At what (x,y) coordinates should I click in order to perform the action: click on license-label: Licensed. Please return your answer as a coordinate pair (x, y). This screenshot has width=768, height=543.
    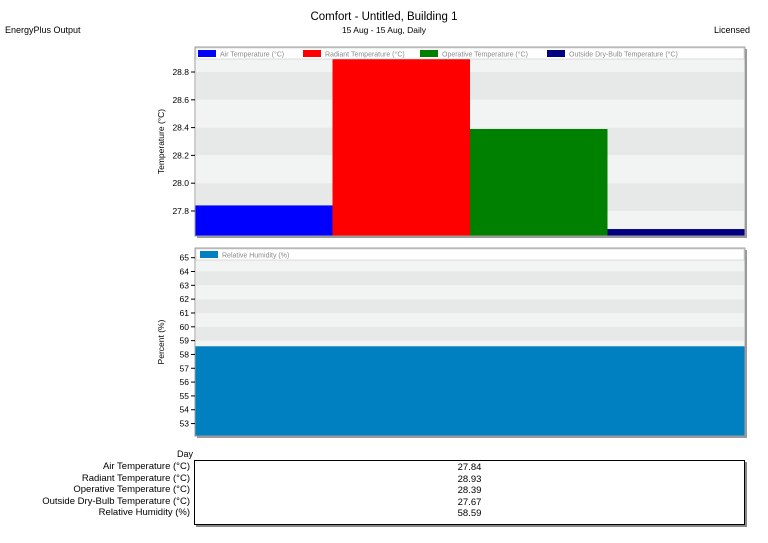
    Looking at the image, I should click on (731, 30).